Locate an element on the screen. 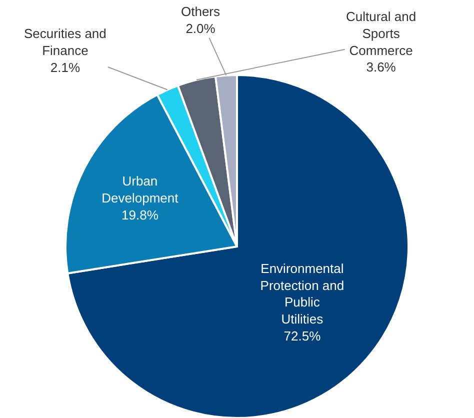  data-label: 2.1% is located at coordinates (65, 67).